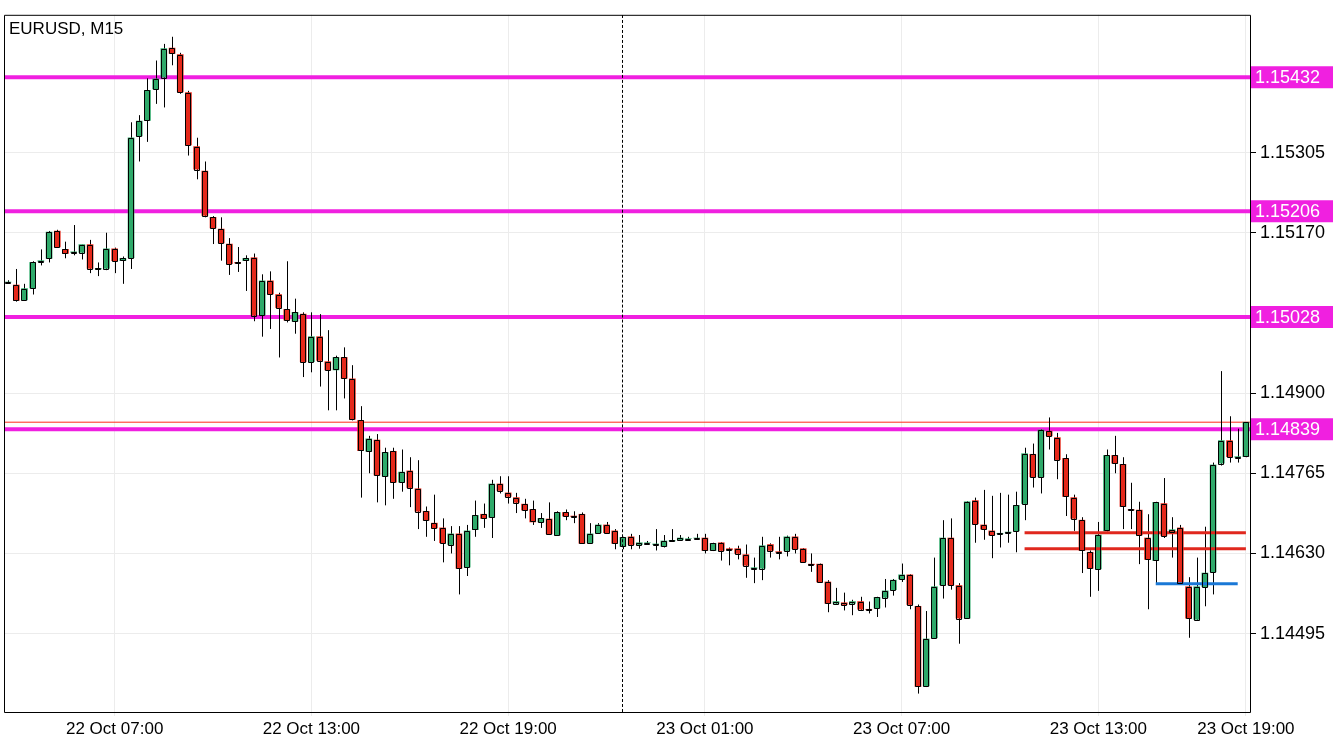 The image size is (1334, 750). What do you see at coordinates (1246, 728) in the screenshot?
I see `x-tick-label: 23 Oct 19:00` at bounding box center [1246, 728].